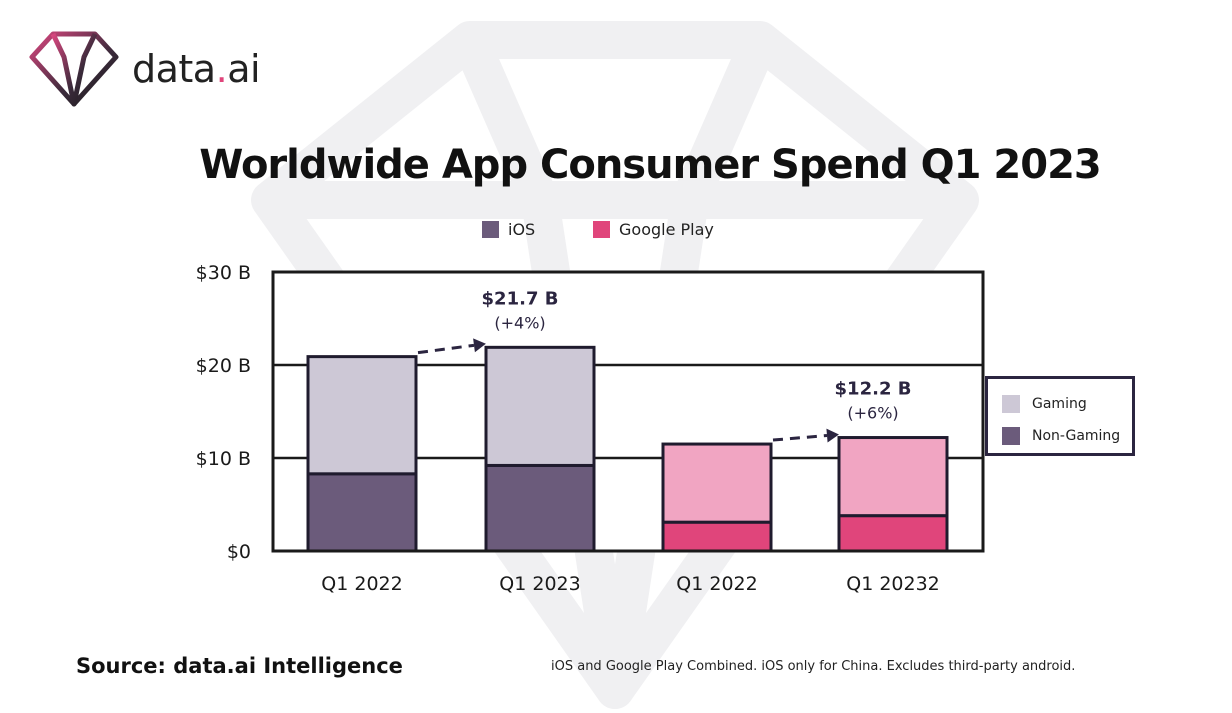  What do you see at coordinates (1076, 436) in the screenshot?
I see `legend-label-non-gaming: Non-Gaming` at bounding box center [1076, 436].